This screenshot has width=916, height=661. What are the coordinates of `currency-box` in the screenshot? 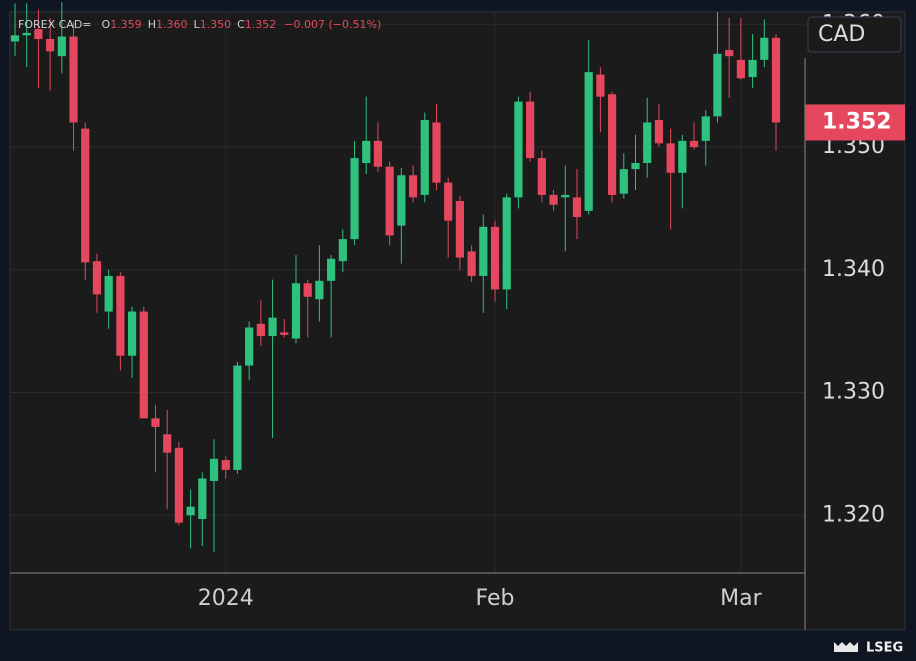 It's located at (854, 34).